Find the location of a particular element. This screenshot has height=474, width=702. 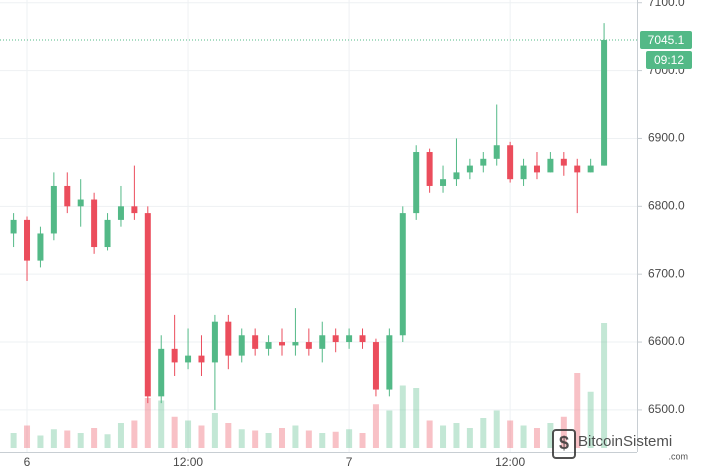

countdown-label: 09:12 is located at coordinates (669, 60).